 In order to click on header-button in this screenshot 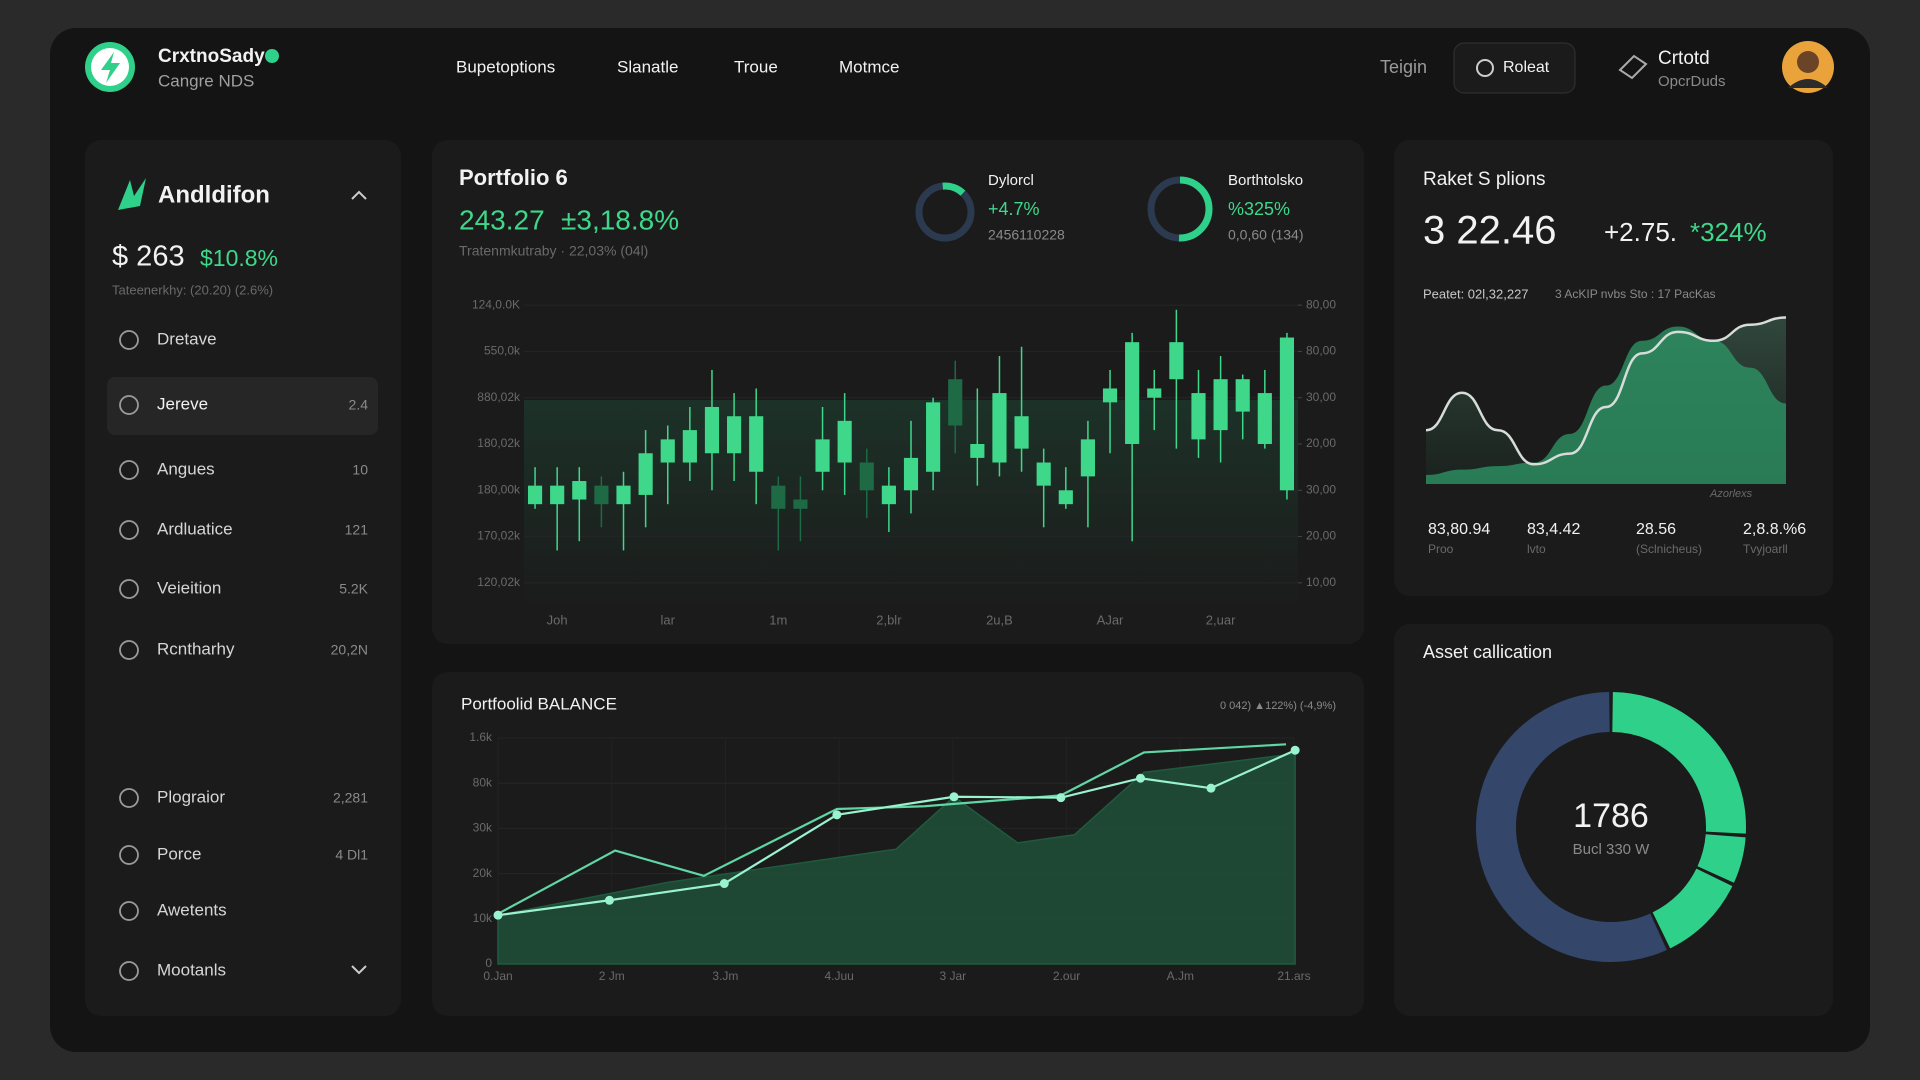, I will do `click(1514, 68)`.